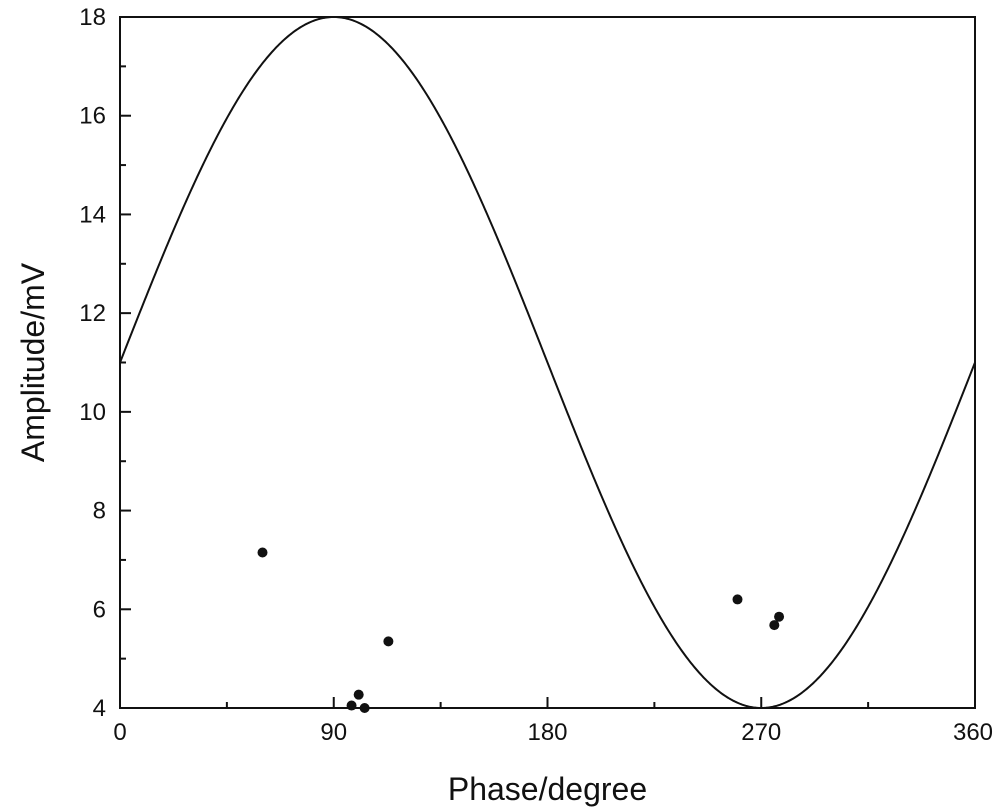 The image size is (1000, 809). I want to click on x-tick-label: 360, so click(973, 732).